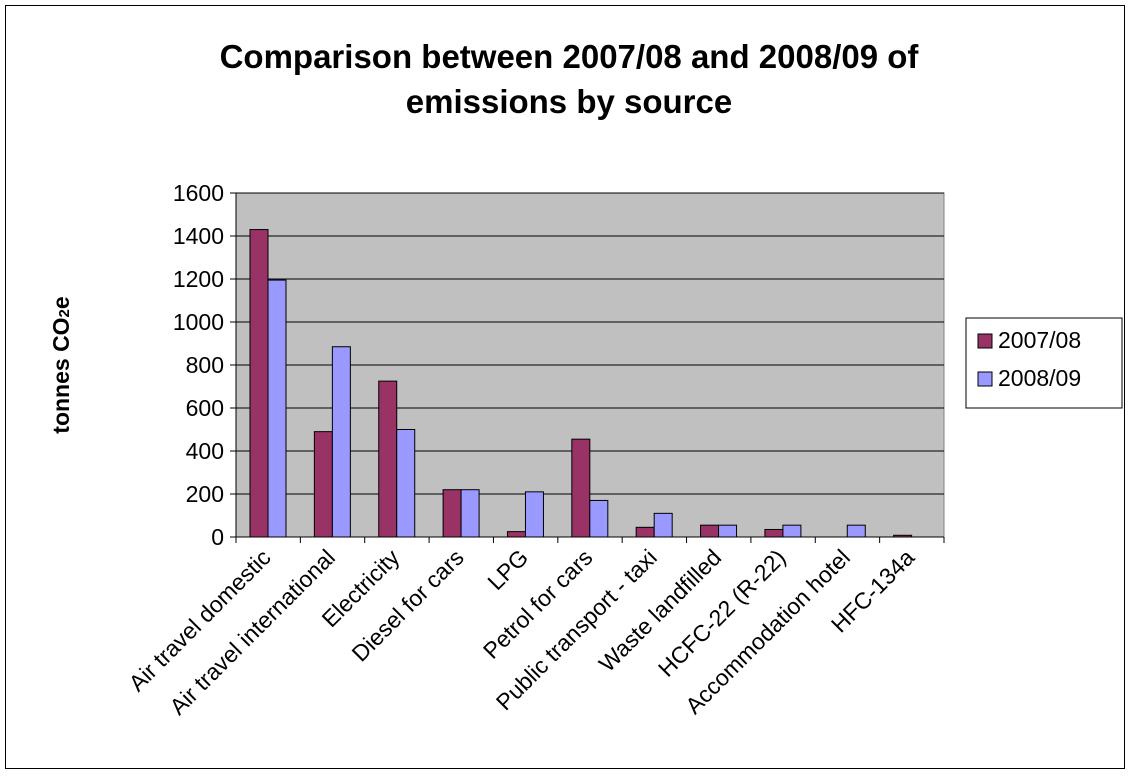  I want to click on chart-title-line-2: emissions by source, so click(569, 101).